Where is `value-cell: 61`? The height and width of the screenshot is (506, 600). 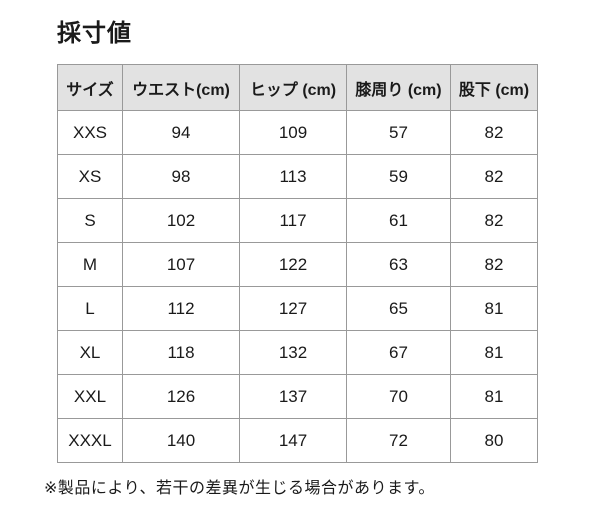
value-cell: 61 is located at coordinates (398, 220).